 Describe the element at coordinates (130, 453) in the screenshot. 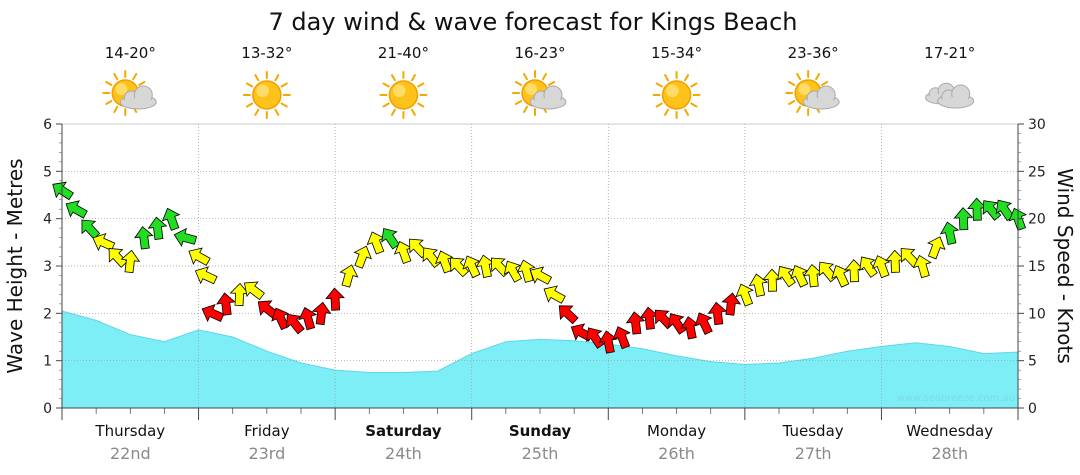

I see `day-date: 22nd` at that location.